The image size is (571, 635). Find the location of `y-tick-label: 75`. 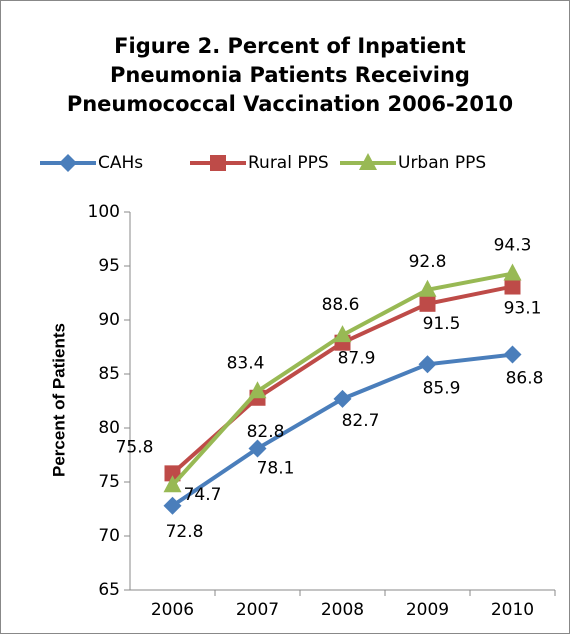

y-tick-label: 75 is located at coordinates (109, 482).